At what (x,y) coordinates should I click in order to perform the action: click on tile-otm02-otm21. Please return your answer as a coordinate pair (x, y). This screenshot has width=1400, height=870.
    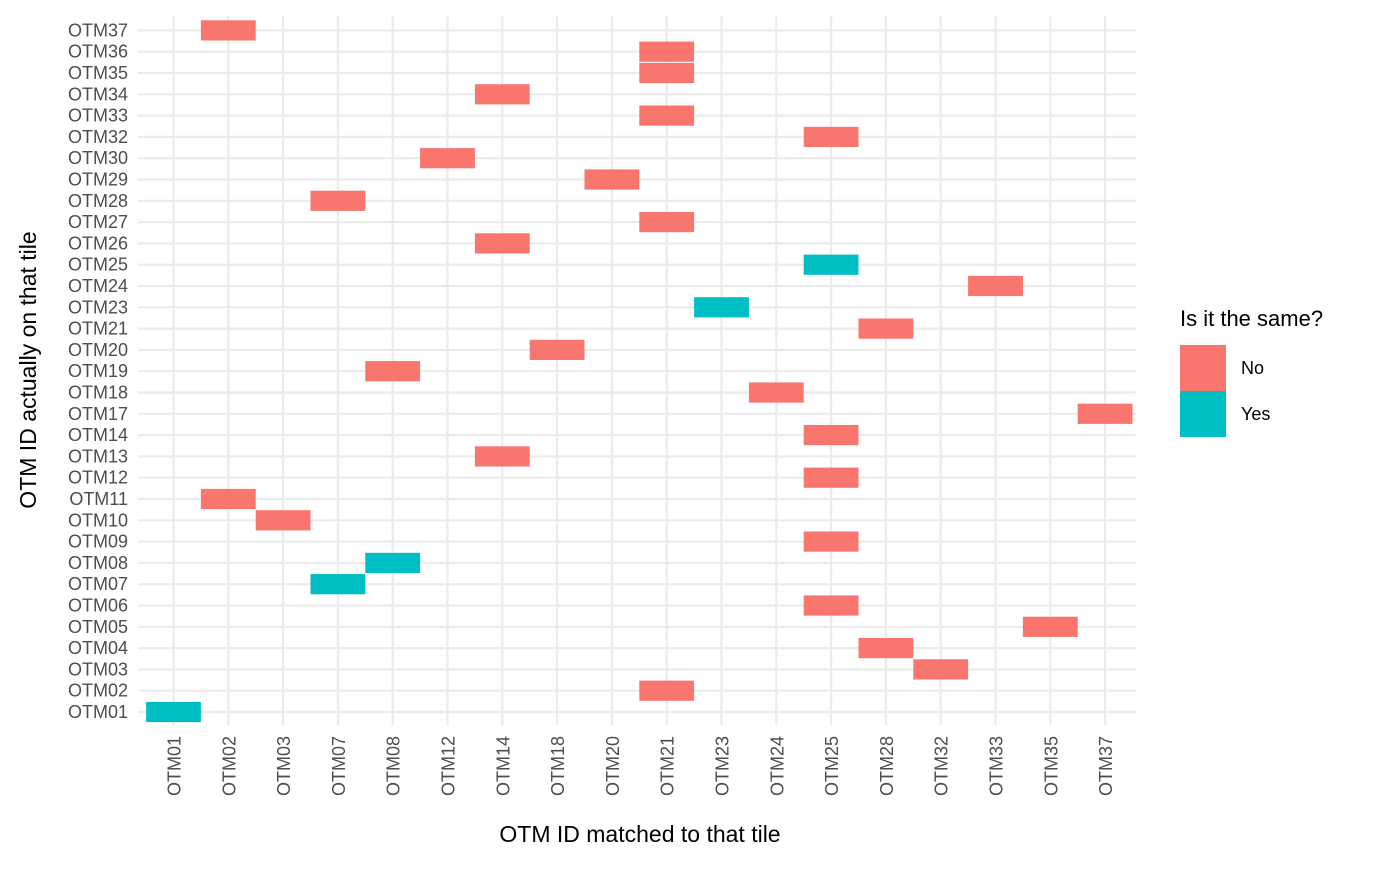
    Looking at the image, I should click on (667, 690).